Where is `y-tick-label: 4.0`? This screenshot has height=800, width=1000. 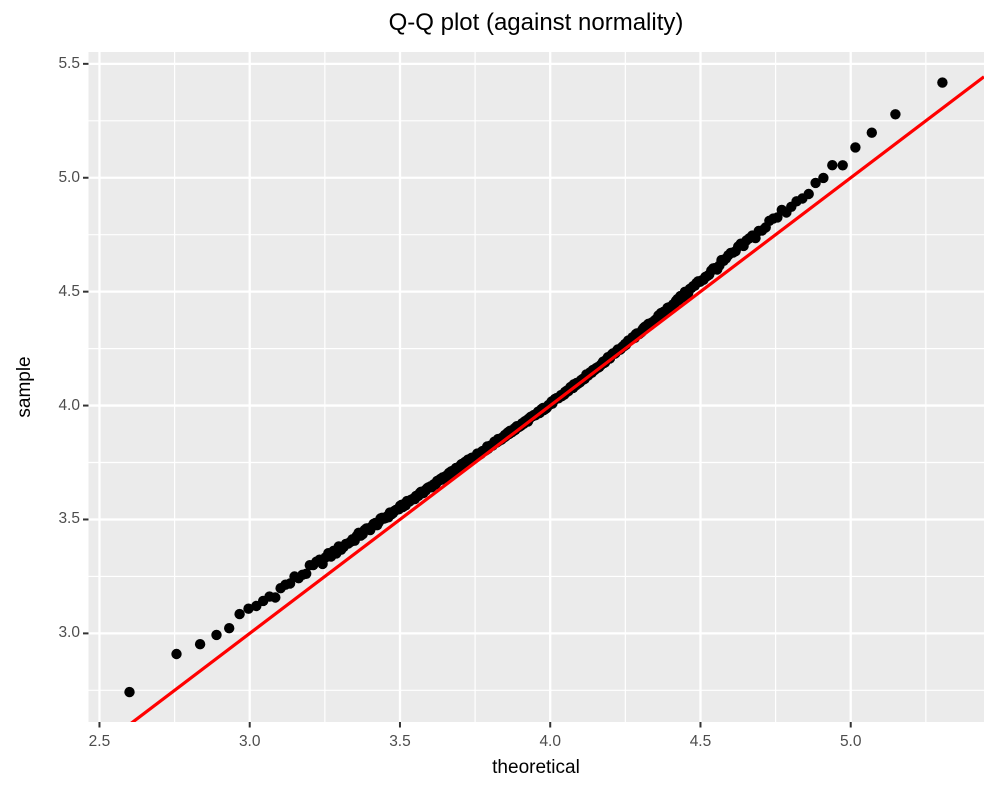
y-tick-label: 4.0 is located at coordinates (69, 405).